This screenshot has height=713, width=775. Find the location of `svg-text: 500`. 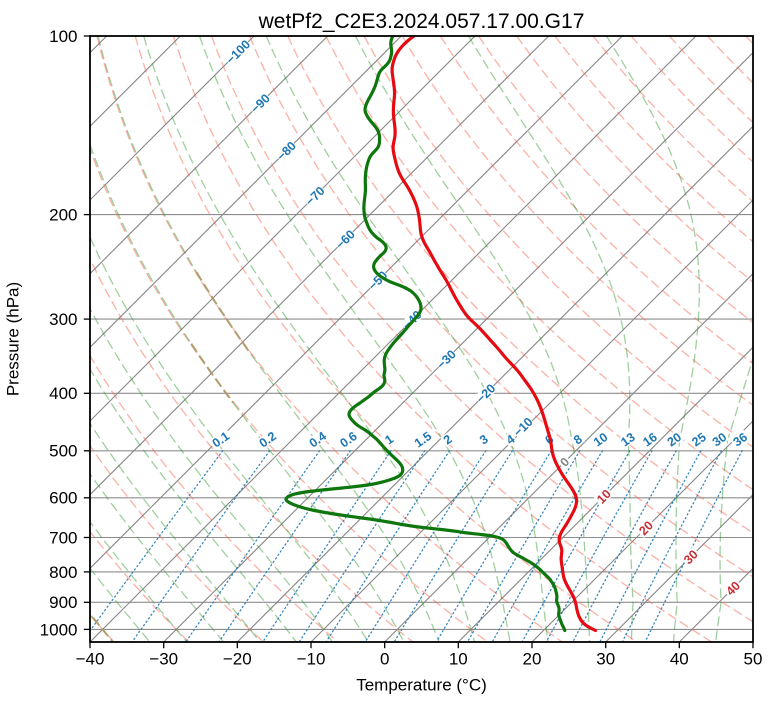

svg-text: 500 is located at coordinates (63, 451).